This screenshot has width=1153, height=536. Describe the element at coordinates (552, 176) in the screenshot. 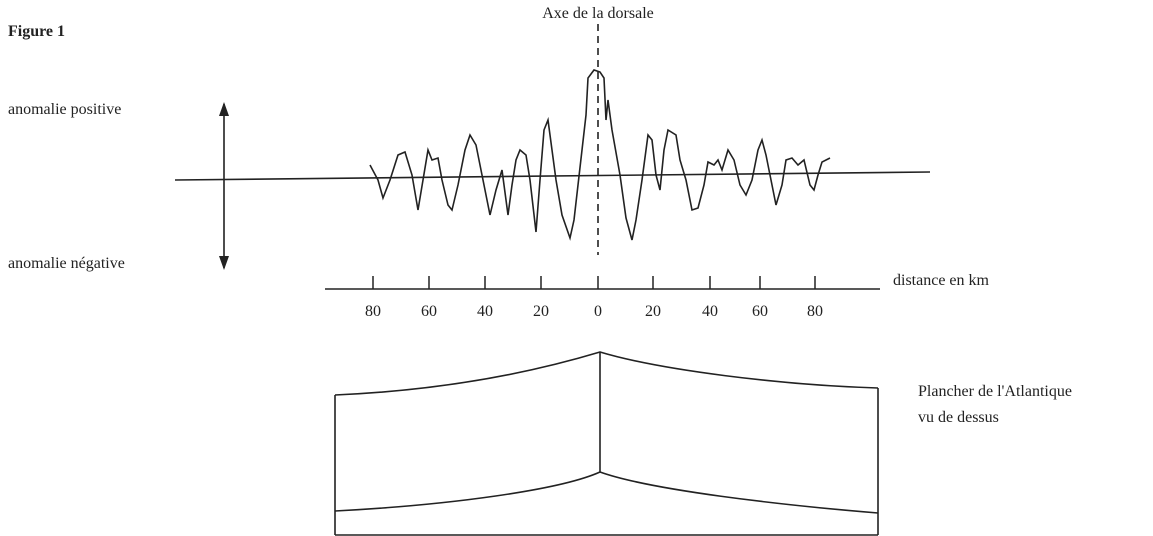

I see `baseline` at that location.